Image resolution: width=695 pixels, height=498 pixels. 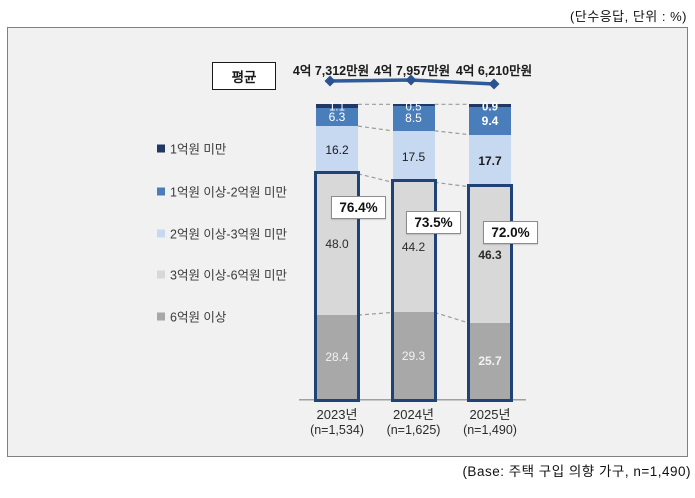 I want to click on legend-item: 3억원 이상-6억원 미만, so click(x=222, y=274).